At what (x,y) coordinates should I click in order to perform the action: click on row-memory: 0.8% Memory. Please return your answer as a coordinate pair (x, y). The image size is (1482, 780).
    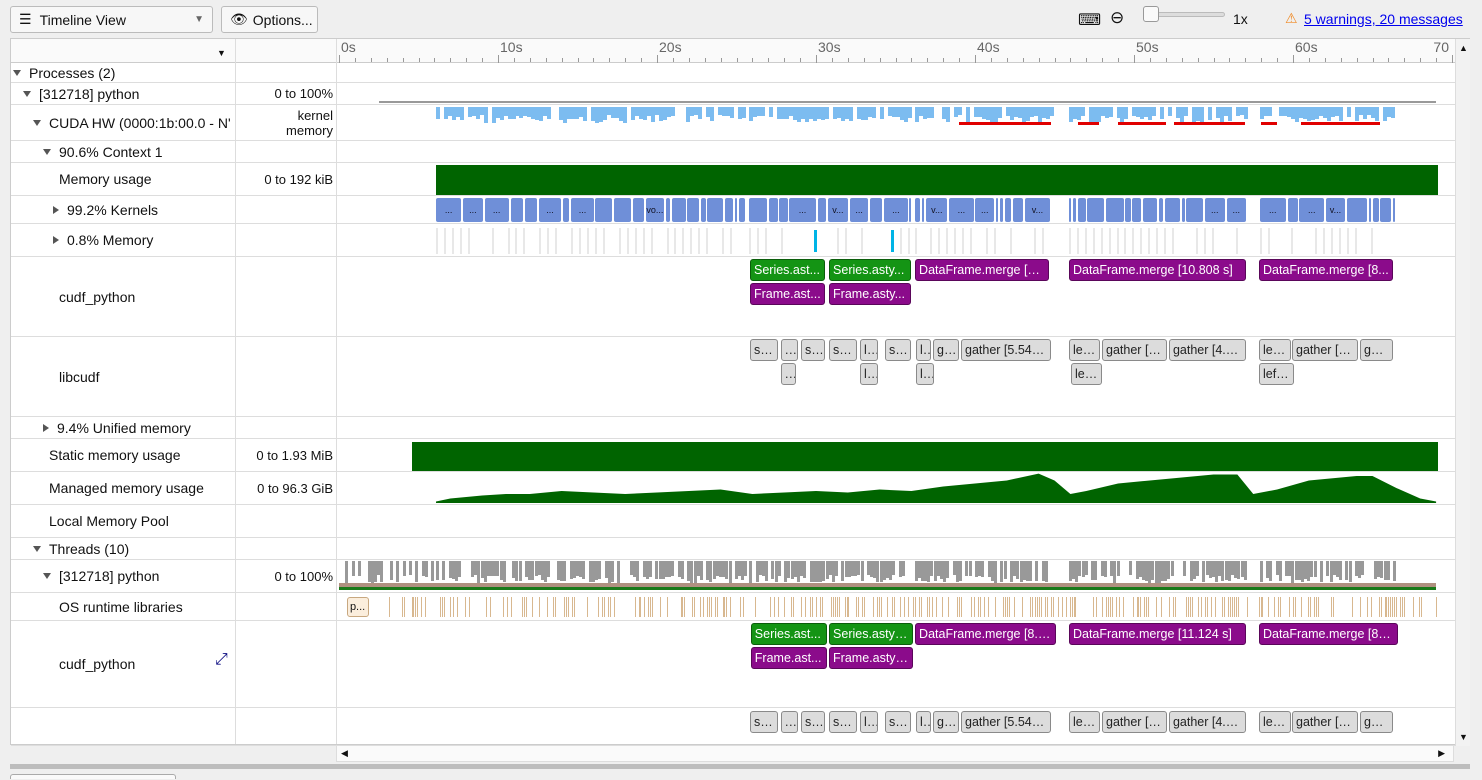
    Looking at the image, I should click on (733, 240).